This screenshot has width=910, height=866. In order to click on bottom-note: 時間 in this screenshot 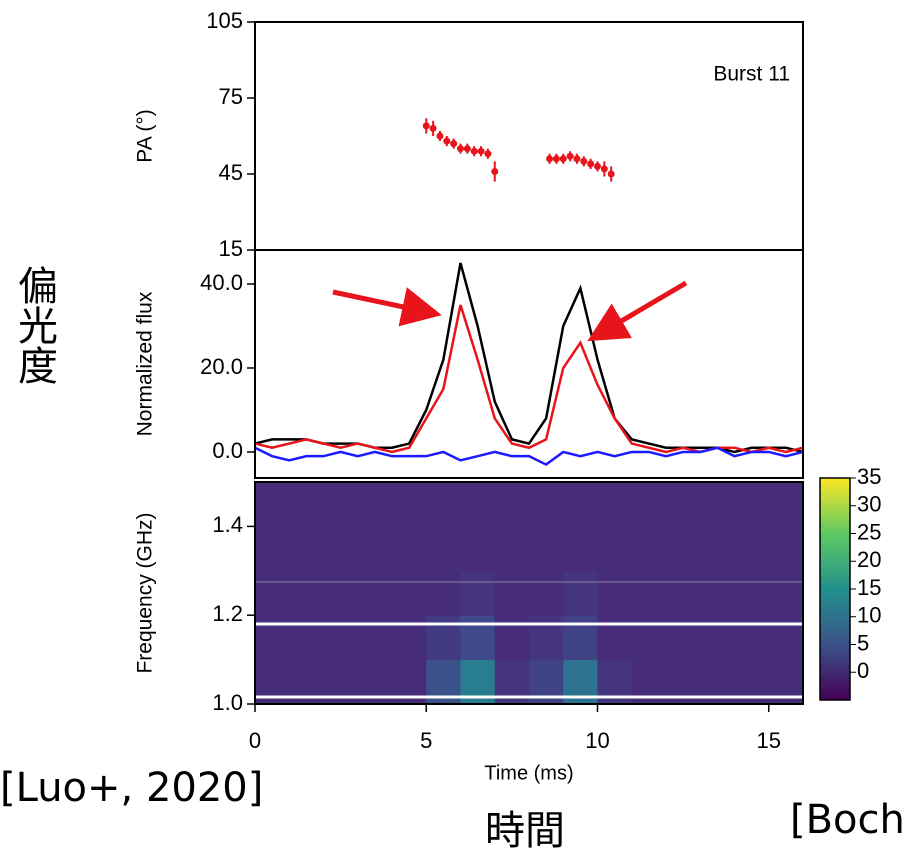, I will do `click(525, 831)`.